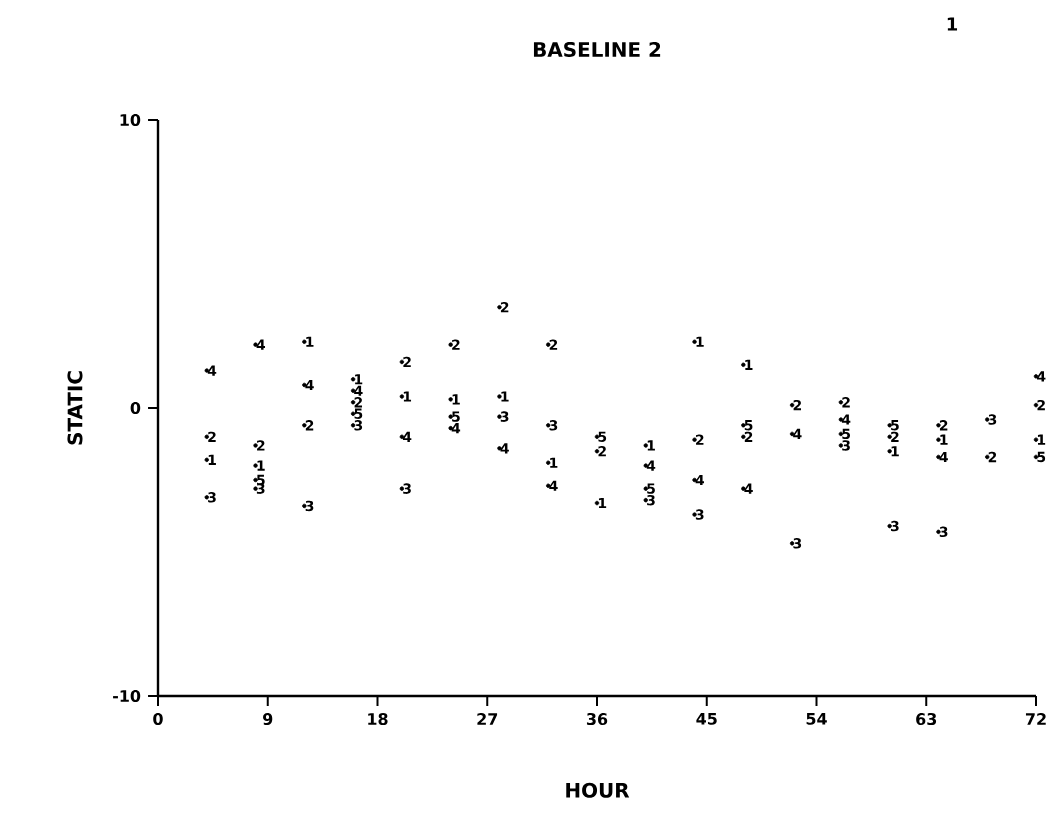 This screenshot has width=1056, height=824. What do you see at coordinates (598, 790) in the screenshot?
I see `x-axis-title: HOUR` at bounding box center [598, 790].